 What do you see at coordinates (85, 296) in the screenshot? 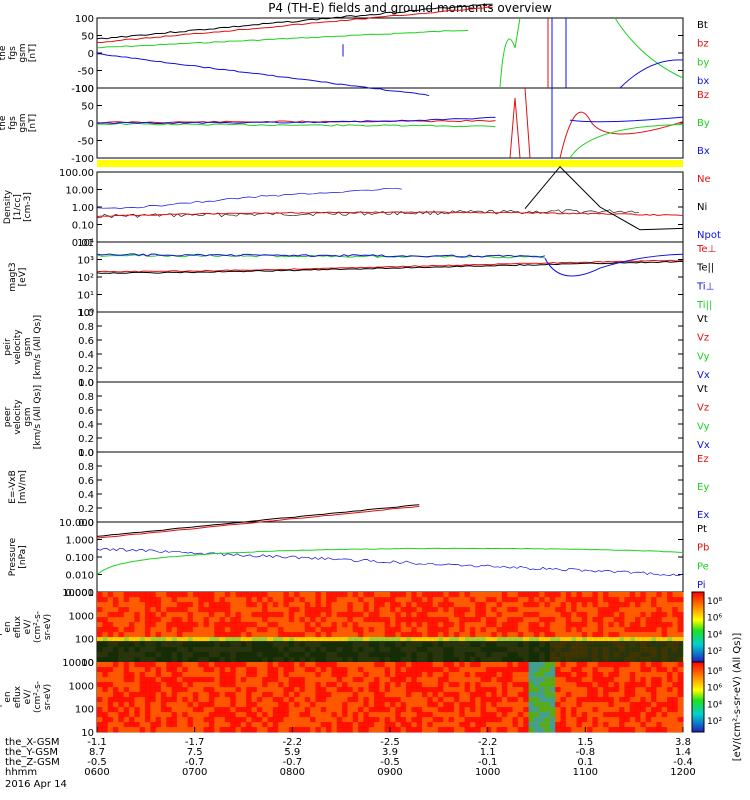
I see `y-tick-label: 10¹` at bounding box center [85, 296].